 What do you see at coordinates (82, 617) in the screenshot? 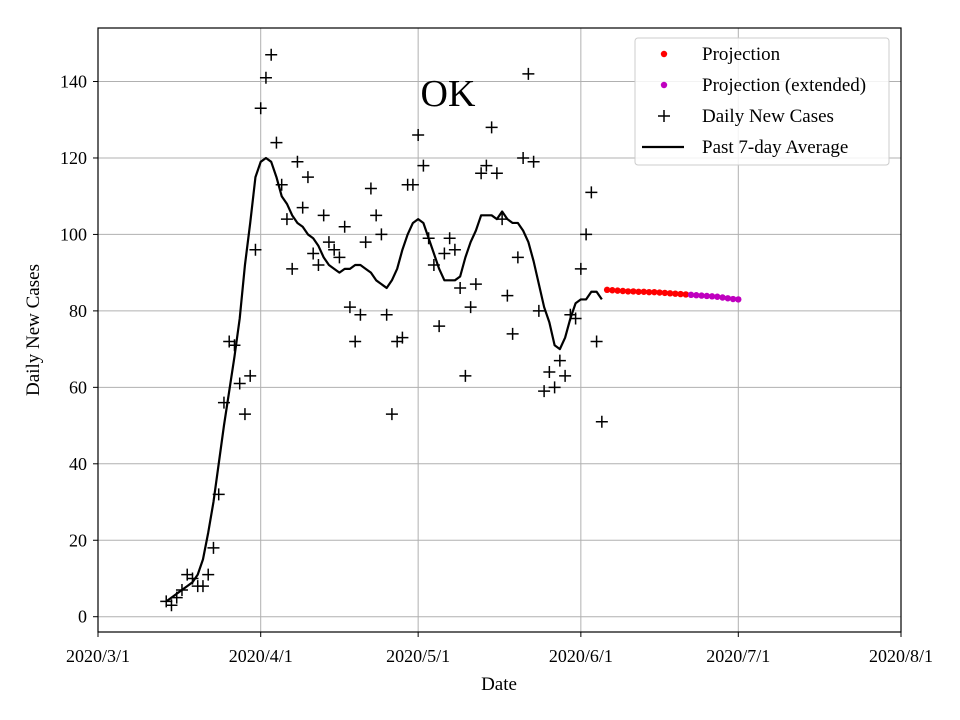
I see `y-tick-label: 0` at bounding box center [82, 617].